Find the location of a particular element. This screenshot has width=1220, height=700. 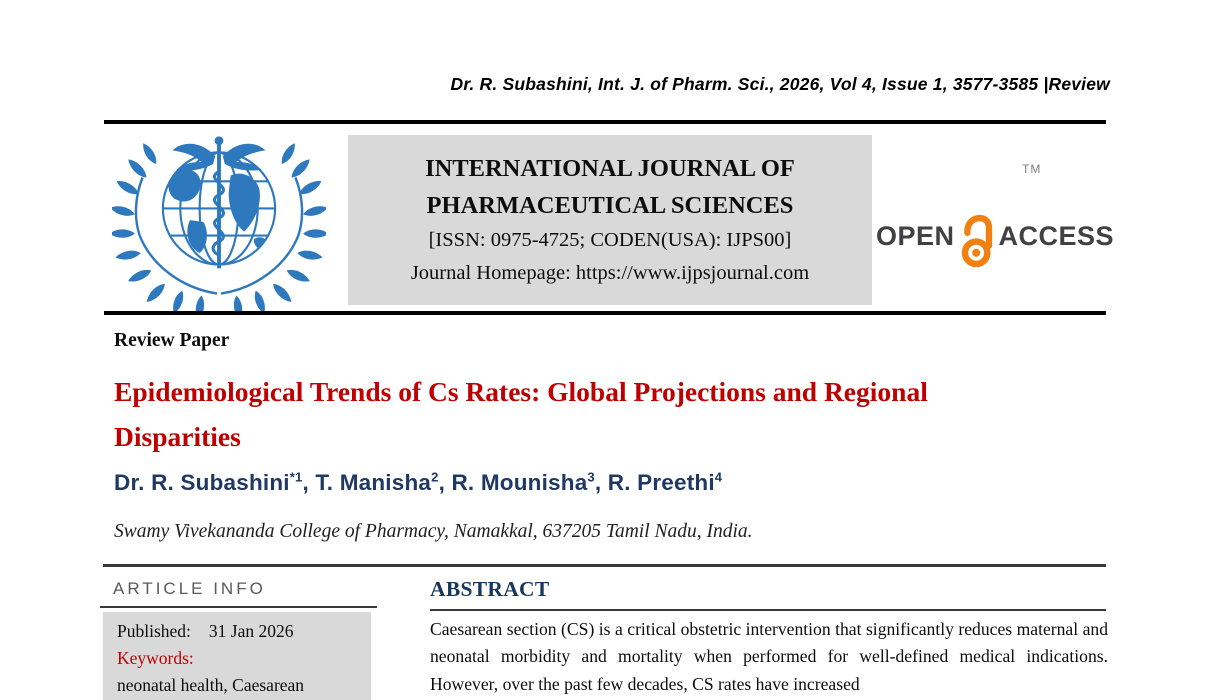

journal-title-line2: PHARMACEUTICAL SCIENCES is located at coordinates (610, 205).